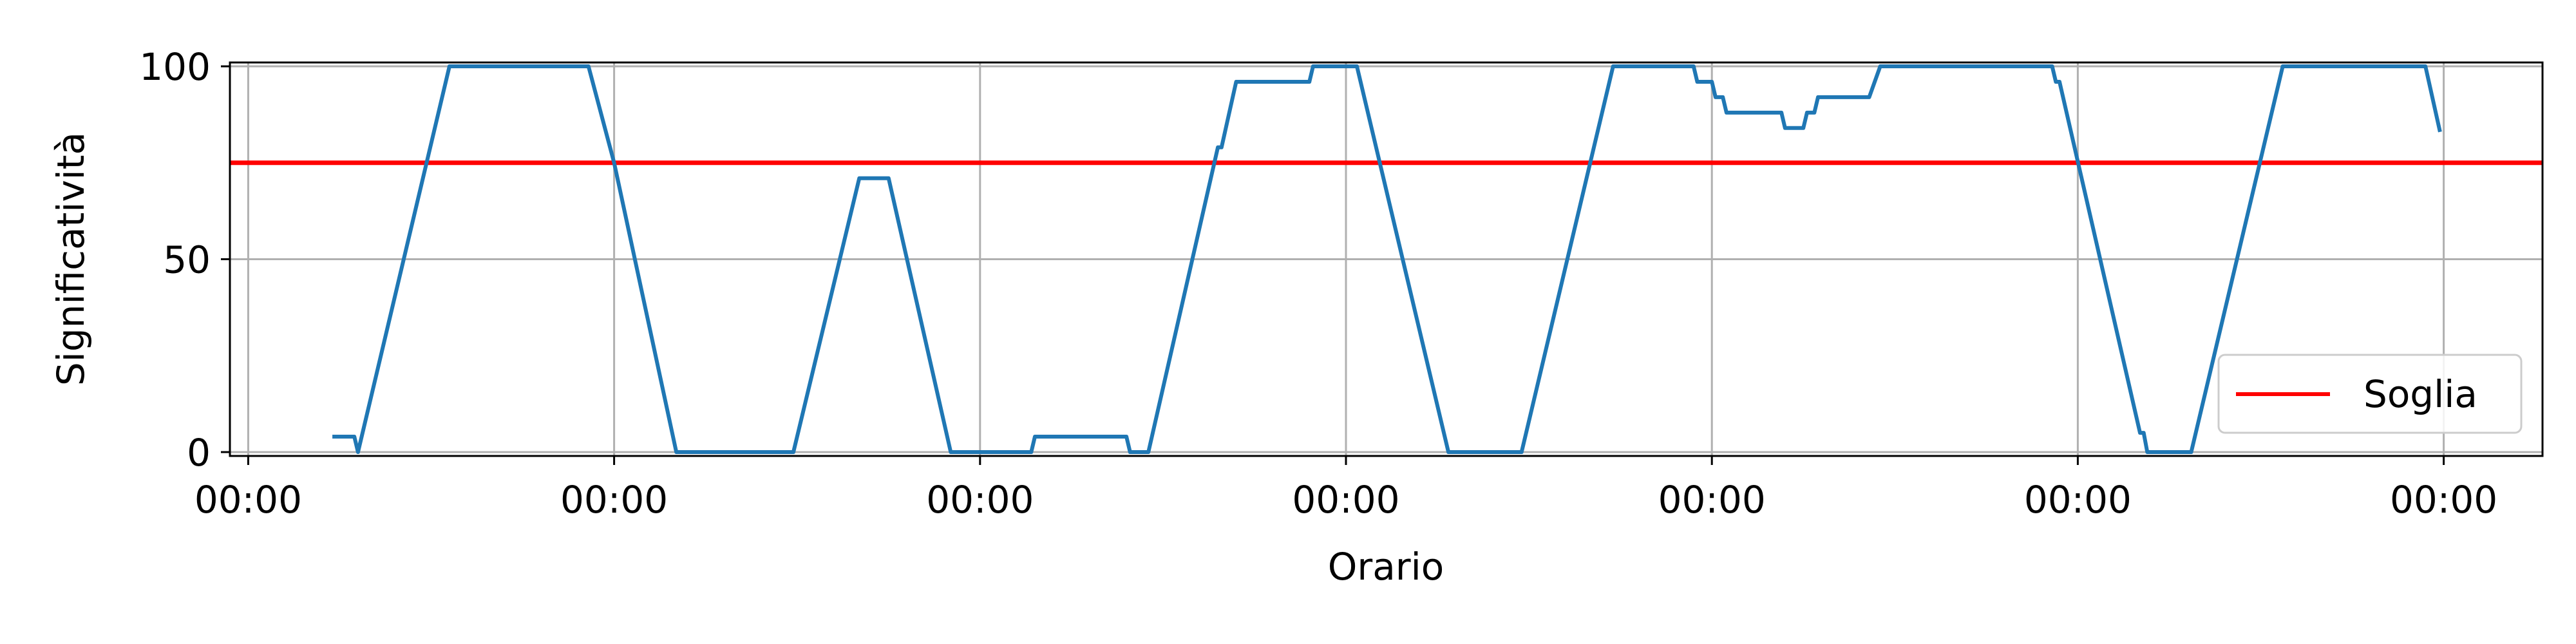 The width and height of the screenshot is (2576, 644). Describe the element at coordinates (71, 259) in the screenshot. I see `y-axis-label: Significatività` at that location.